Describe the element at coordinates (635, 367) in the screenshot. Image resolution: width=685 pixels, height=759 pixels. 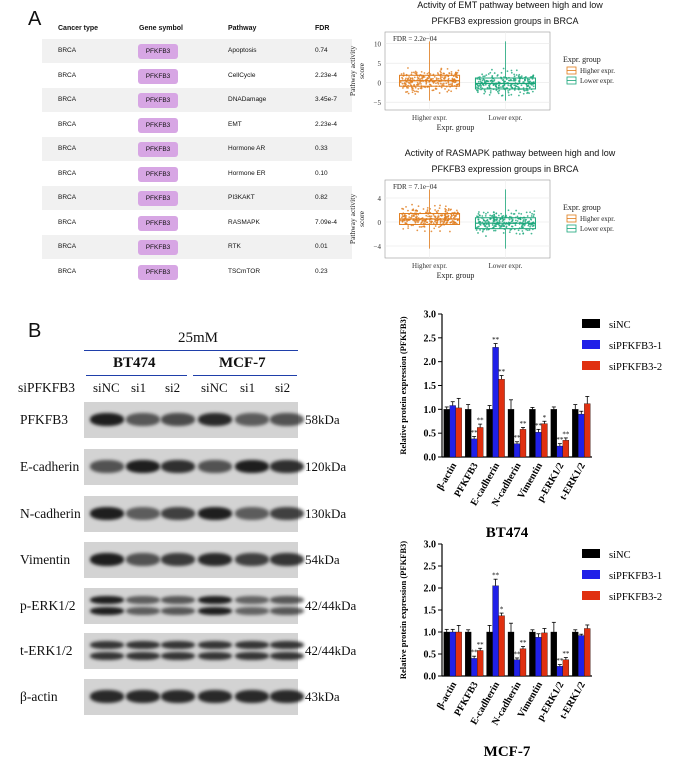
I see `legend-label: siPFKFB3-2` at that location.